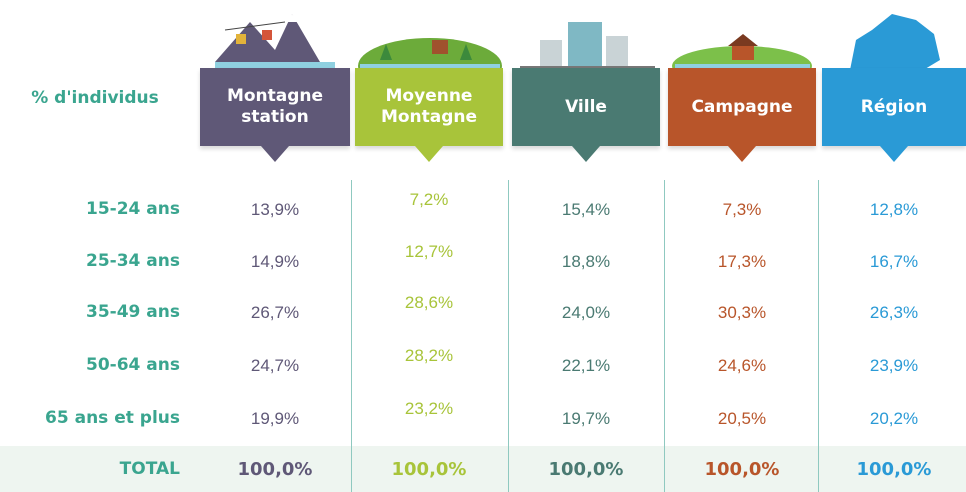 The height and width of the screenshot is (492, 966). Describe the element at coordinates (895, 43) in the screenshot. I see `region-map` at that location.